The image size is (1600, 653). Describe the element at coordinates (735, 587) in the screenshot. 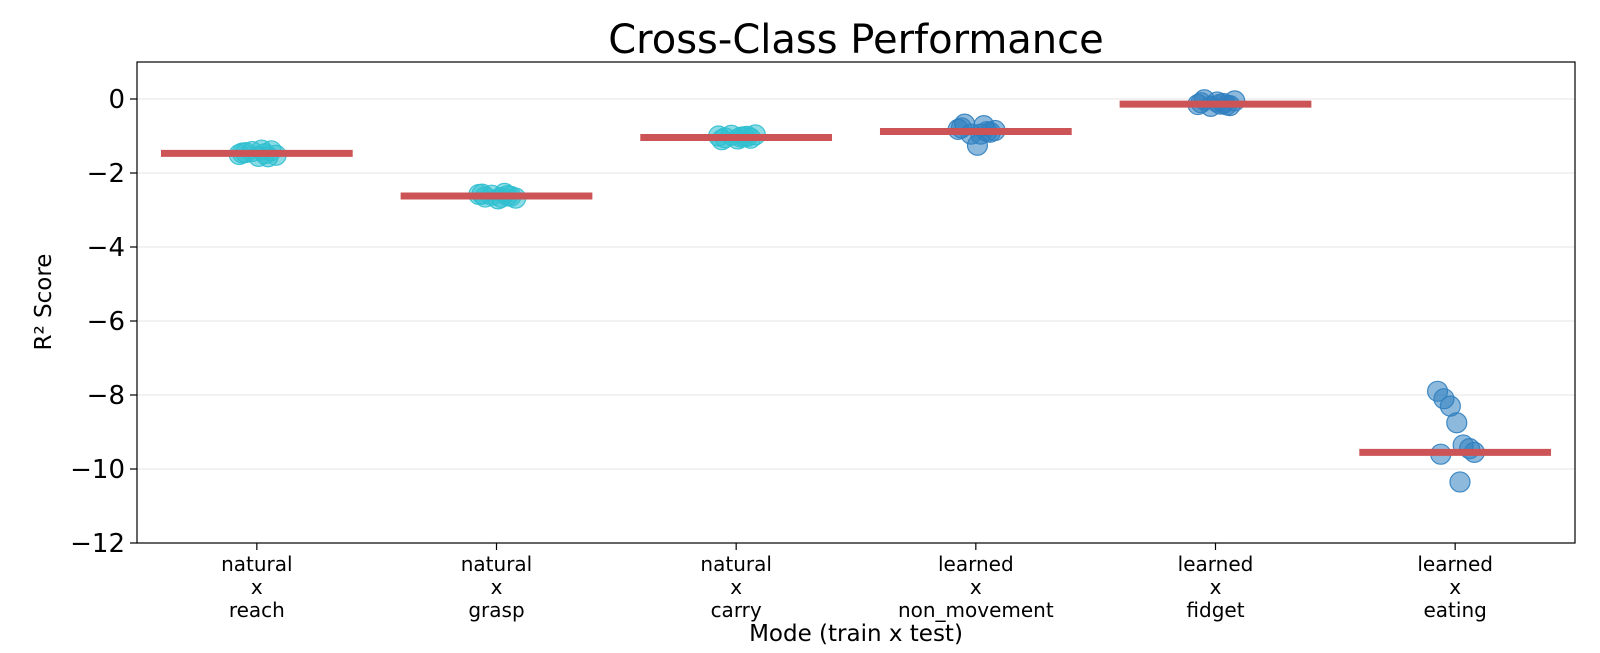

I see `x-tick-label: natural x carry` at that location.